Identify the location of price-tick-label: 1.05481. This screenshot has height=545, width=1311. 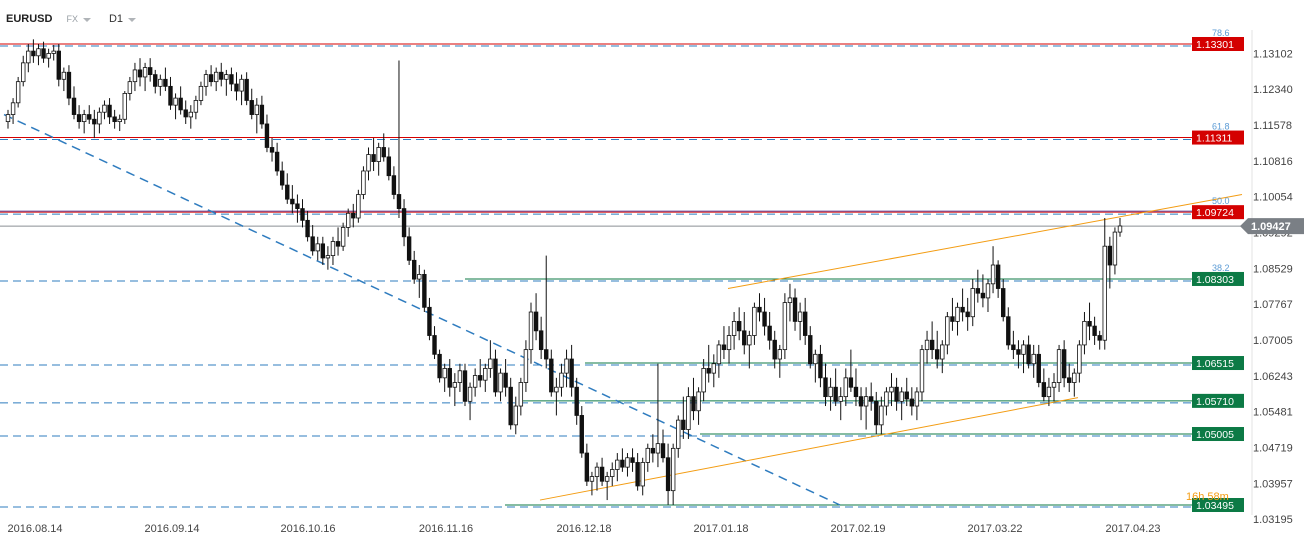
(1273, 413).